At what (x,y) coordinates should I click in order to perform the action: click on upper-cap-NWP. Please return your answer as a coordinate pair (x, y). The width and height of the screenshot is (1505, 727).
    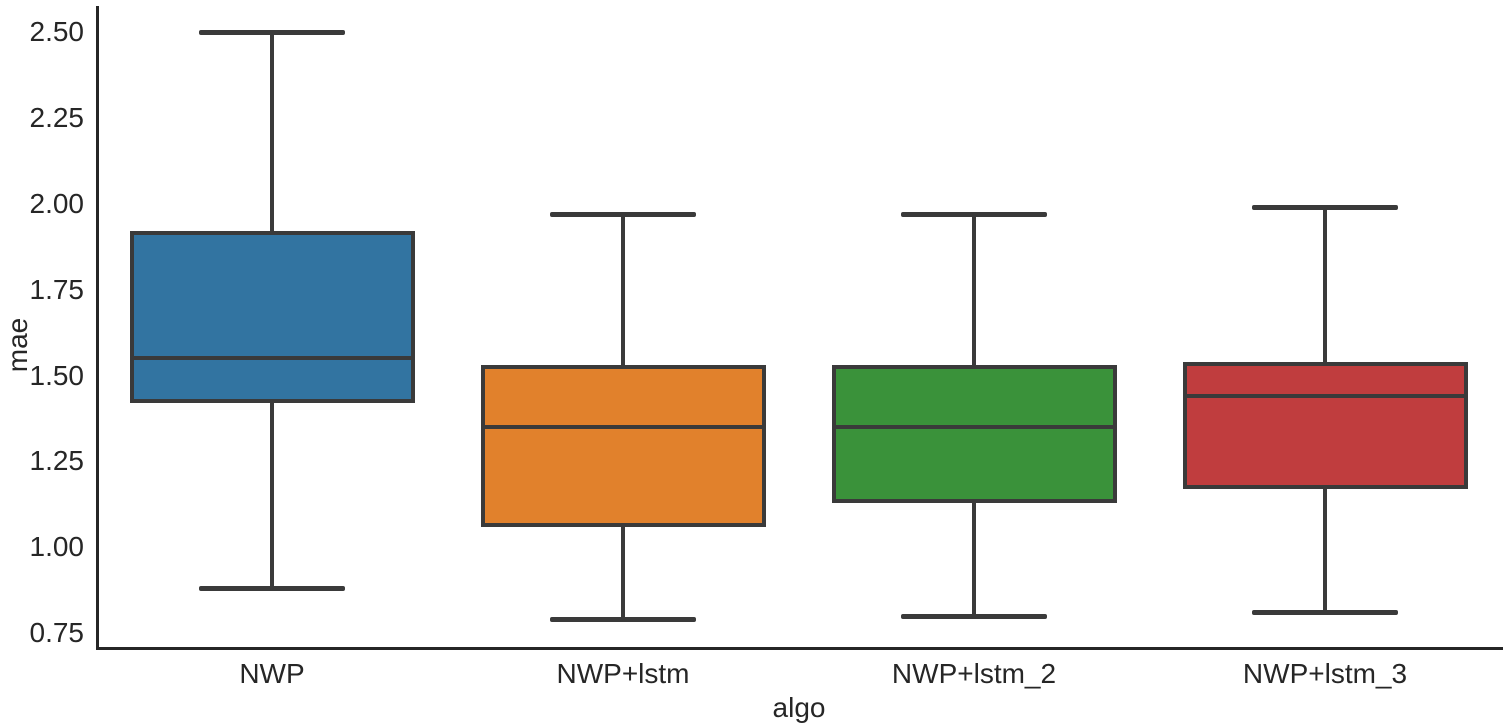
    Looking at the image, I should click on (272, 33).